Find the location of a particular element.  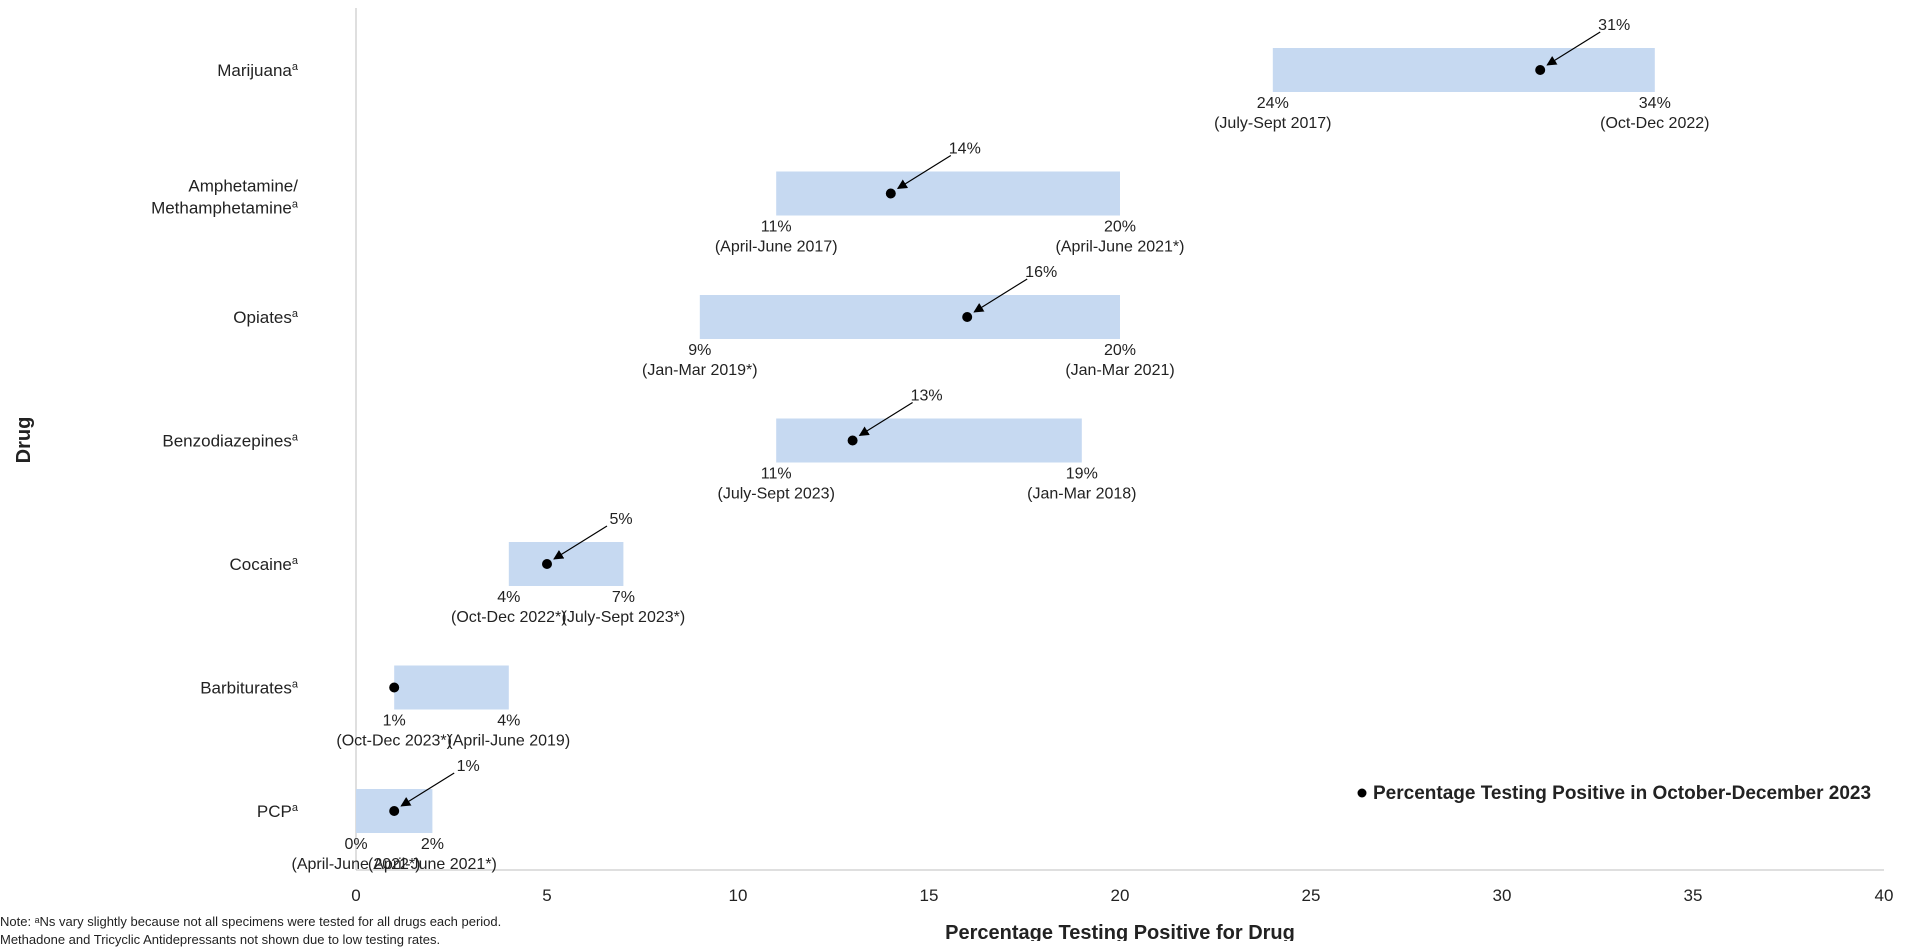

current-value-label: 5% is located at coordinates (620, 519).